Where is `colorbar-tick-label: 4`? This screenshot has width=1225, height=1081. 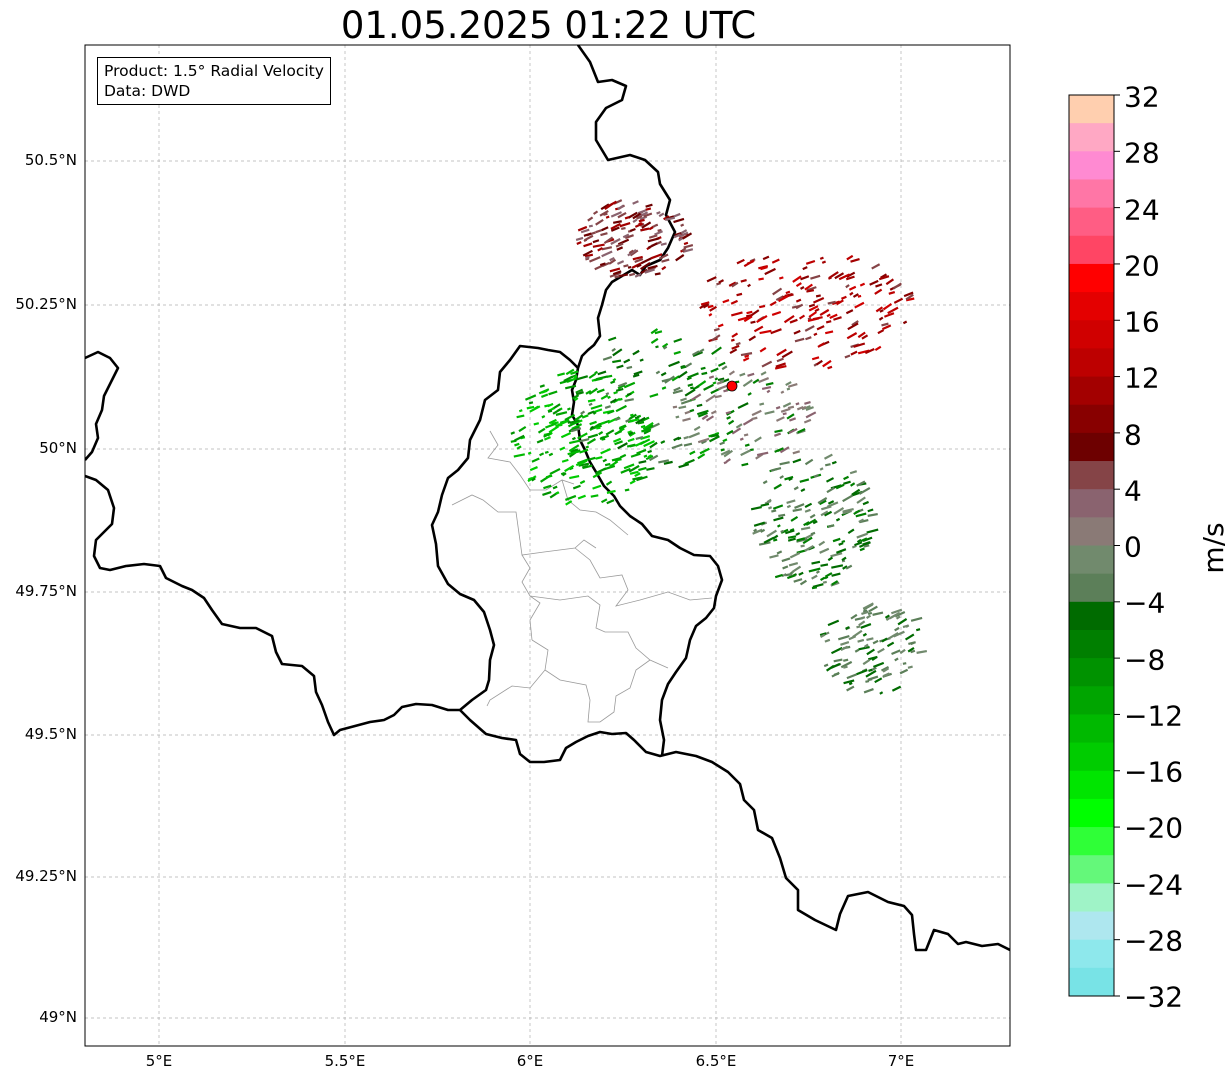 colorbar-tick-label: 4 is located at coordinates (1133, 491).